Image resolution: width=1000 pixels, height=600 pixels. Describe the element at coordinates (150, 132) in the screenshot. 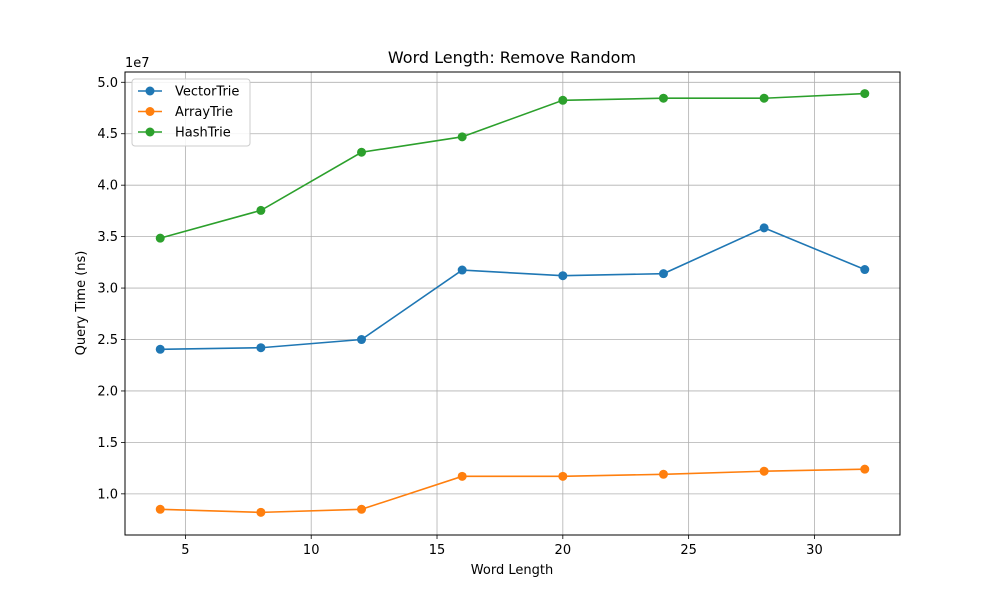

I see `legend-marker-HashTrie` at that location.